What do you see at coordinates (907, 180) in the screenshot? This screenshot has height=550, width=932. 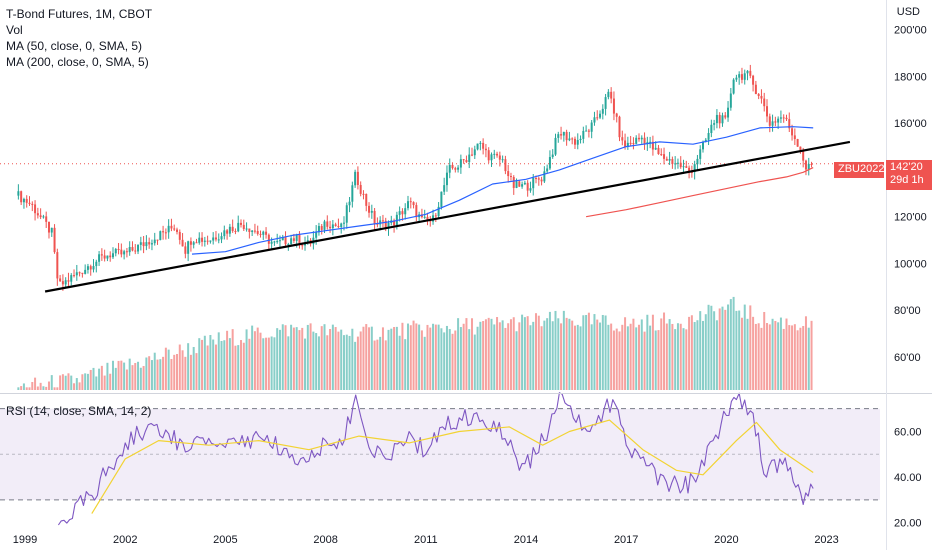 I see `bar-countdown: 29d 1h` at bounding box center [907, 180].